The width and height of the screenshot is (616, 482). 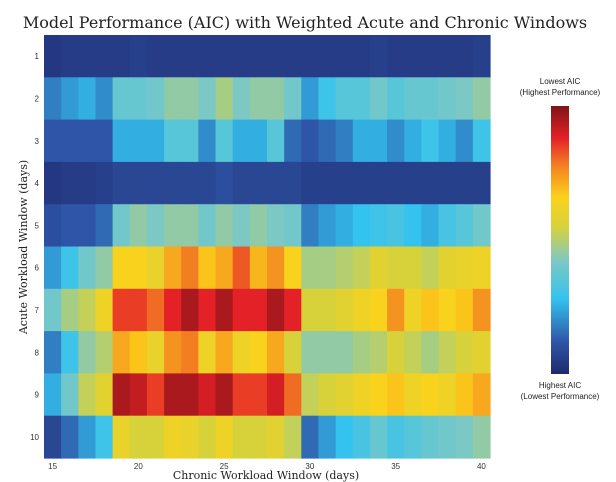 What do you see at coordinates (37, 395) in the screenshot?
I see `y-tick-label: 9` at bounding box center [37, 395].